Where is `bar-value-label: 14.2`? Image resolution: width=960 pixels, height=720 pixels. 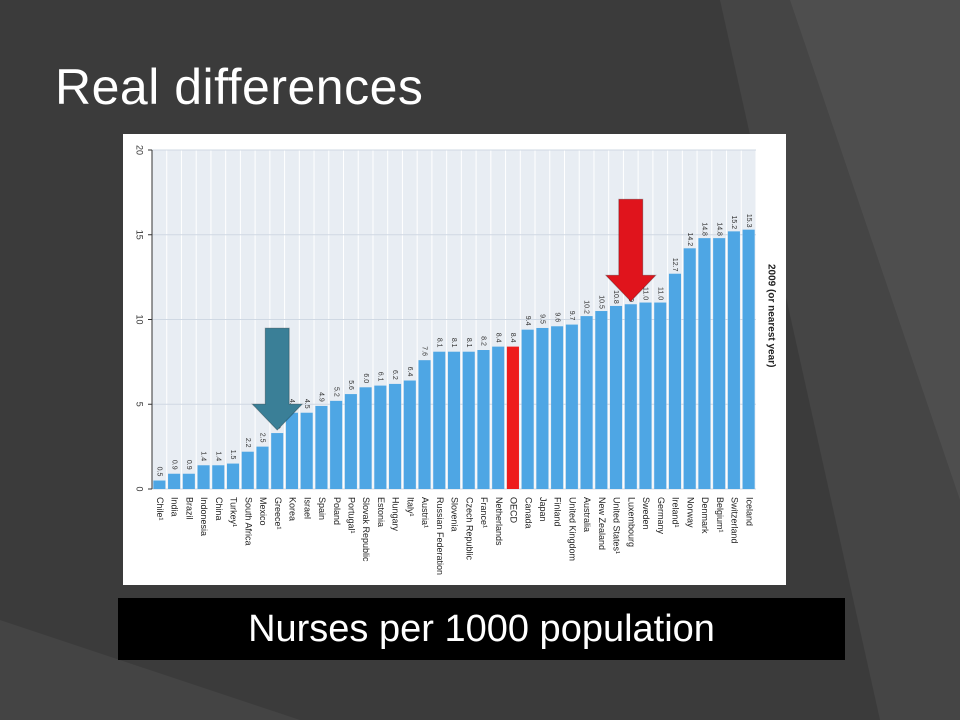
bar-value-label: 14.2 is located at coordinates (689, 239).